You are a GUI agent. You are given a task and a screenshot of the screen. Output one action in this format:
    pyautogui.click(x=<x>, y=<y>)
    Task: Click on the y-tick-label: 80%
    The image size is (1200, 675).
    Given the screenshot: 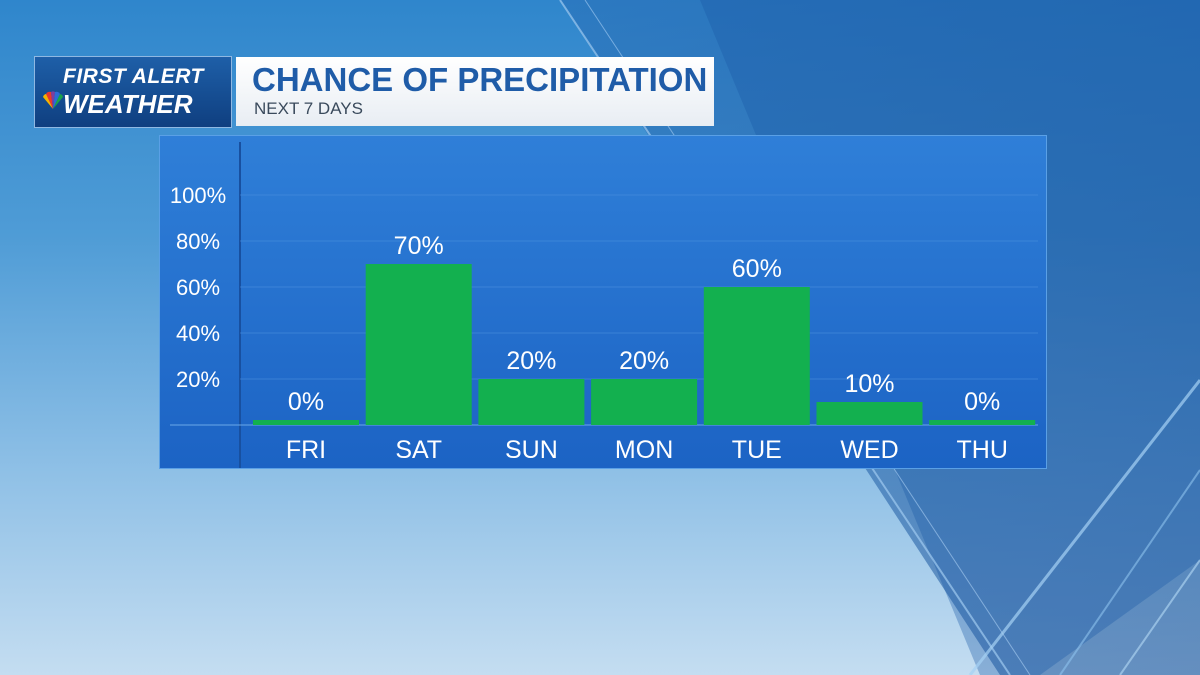 What is the action you would take?
    pyautogui.click(x=198, y=241)
    